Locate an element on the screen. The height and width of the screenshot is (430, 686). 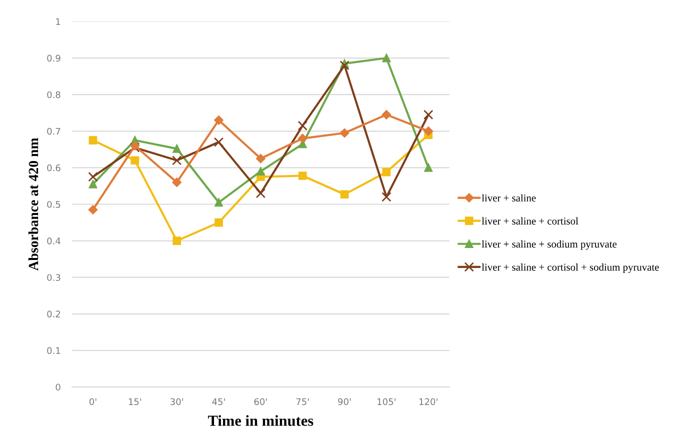
x-tick-label: 45' is located at coordinates (218, 402).